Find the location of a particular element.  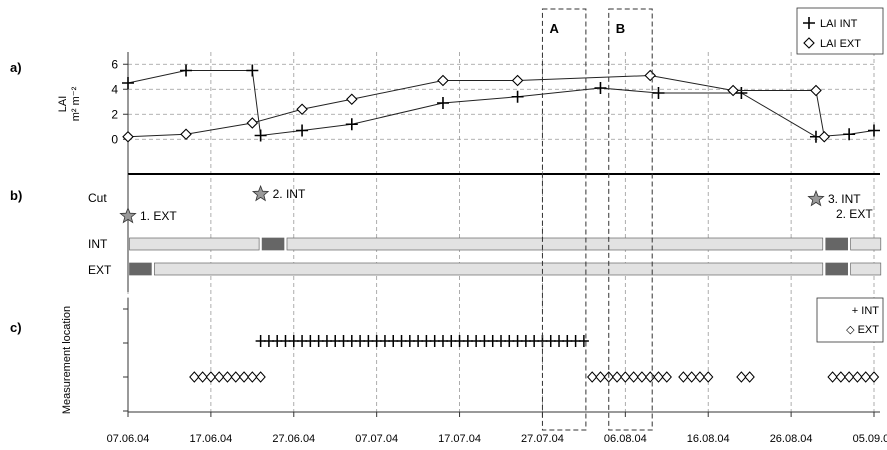

highlight-box-label-b: B is located at coordinates (620, 28).